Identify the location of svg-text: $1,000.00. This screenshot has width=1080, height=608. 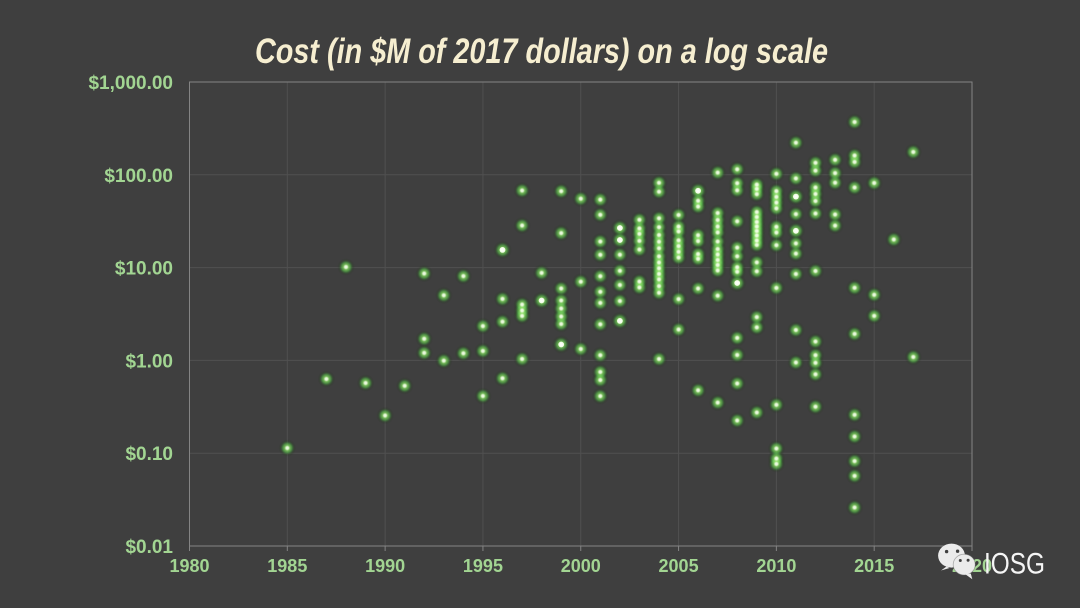
(130, 83).